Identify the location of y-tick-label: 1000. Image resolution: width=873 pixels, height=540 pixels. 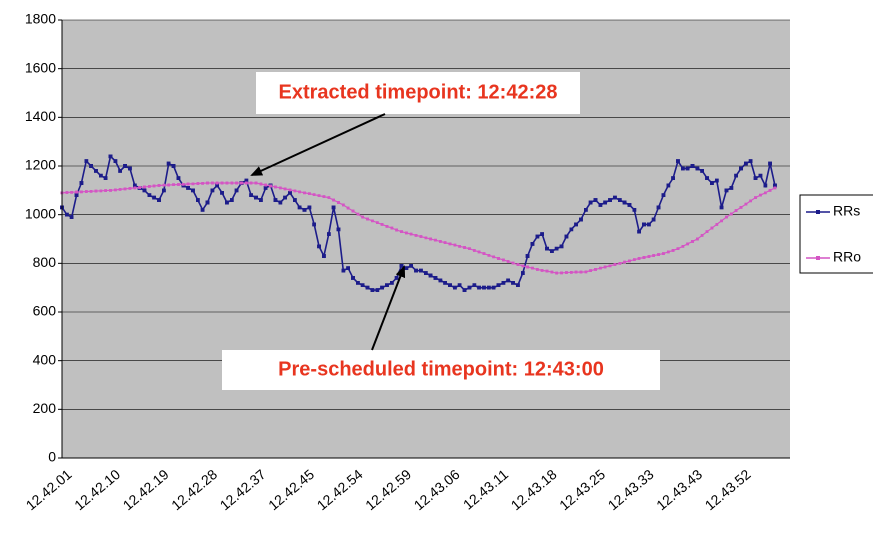
(40, 213).